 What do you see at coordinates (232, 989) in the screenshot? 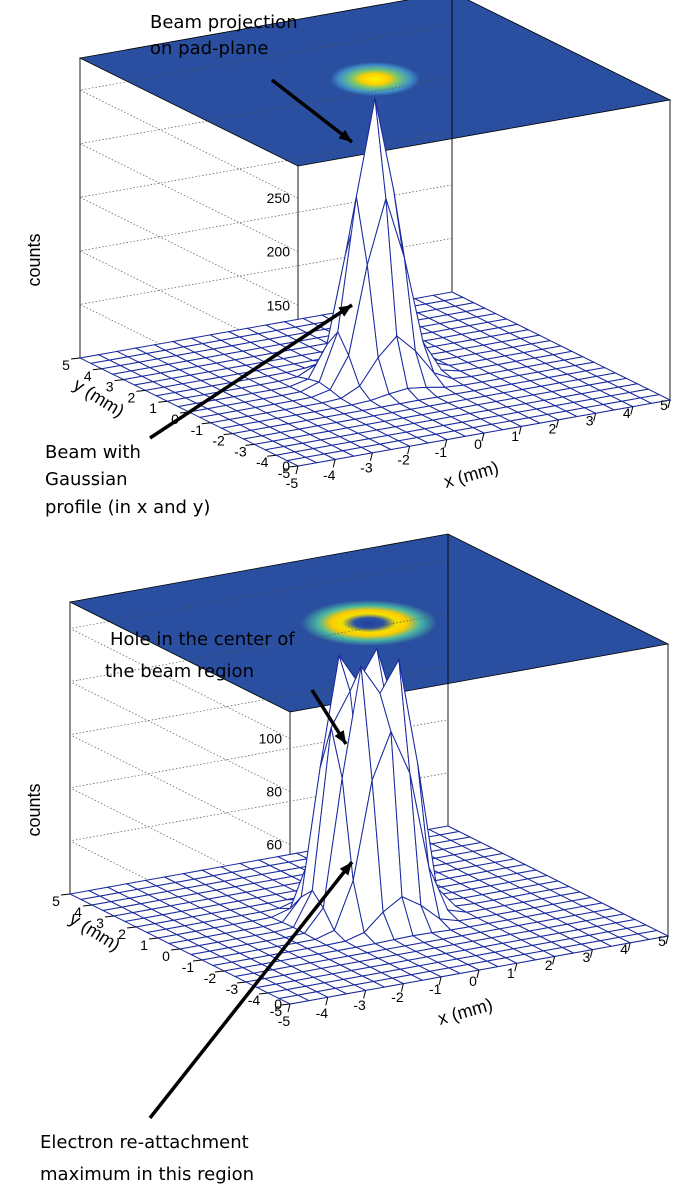
I see `y-tick-label-bottom-8: -3` at bounding box center [232, 989].